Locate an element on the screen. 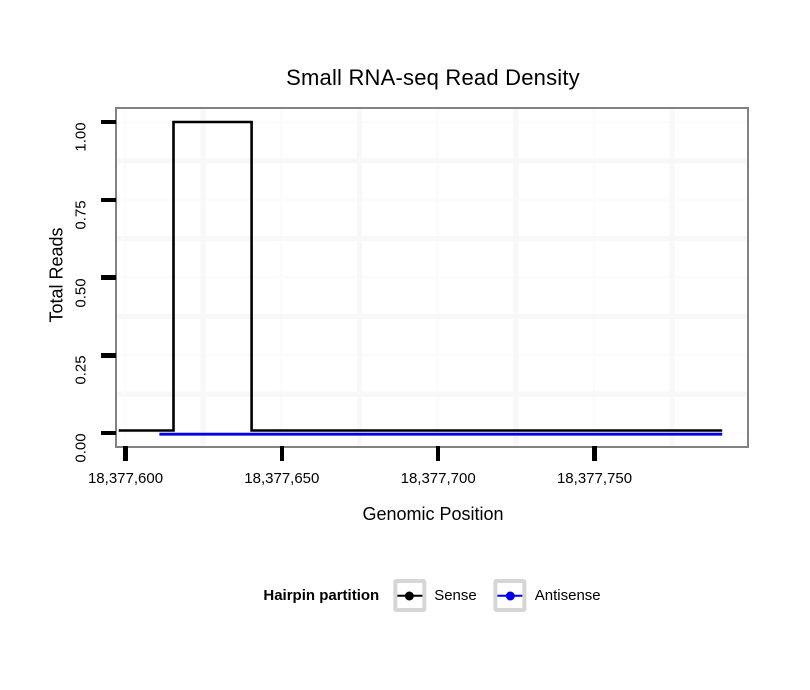 This screenshot has height=690, width=810. x-tick-label: 18,377,650 is located at coordinates (282, 478).